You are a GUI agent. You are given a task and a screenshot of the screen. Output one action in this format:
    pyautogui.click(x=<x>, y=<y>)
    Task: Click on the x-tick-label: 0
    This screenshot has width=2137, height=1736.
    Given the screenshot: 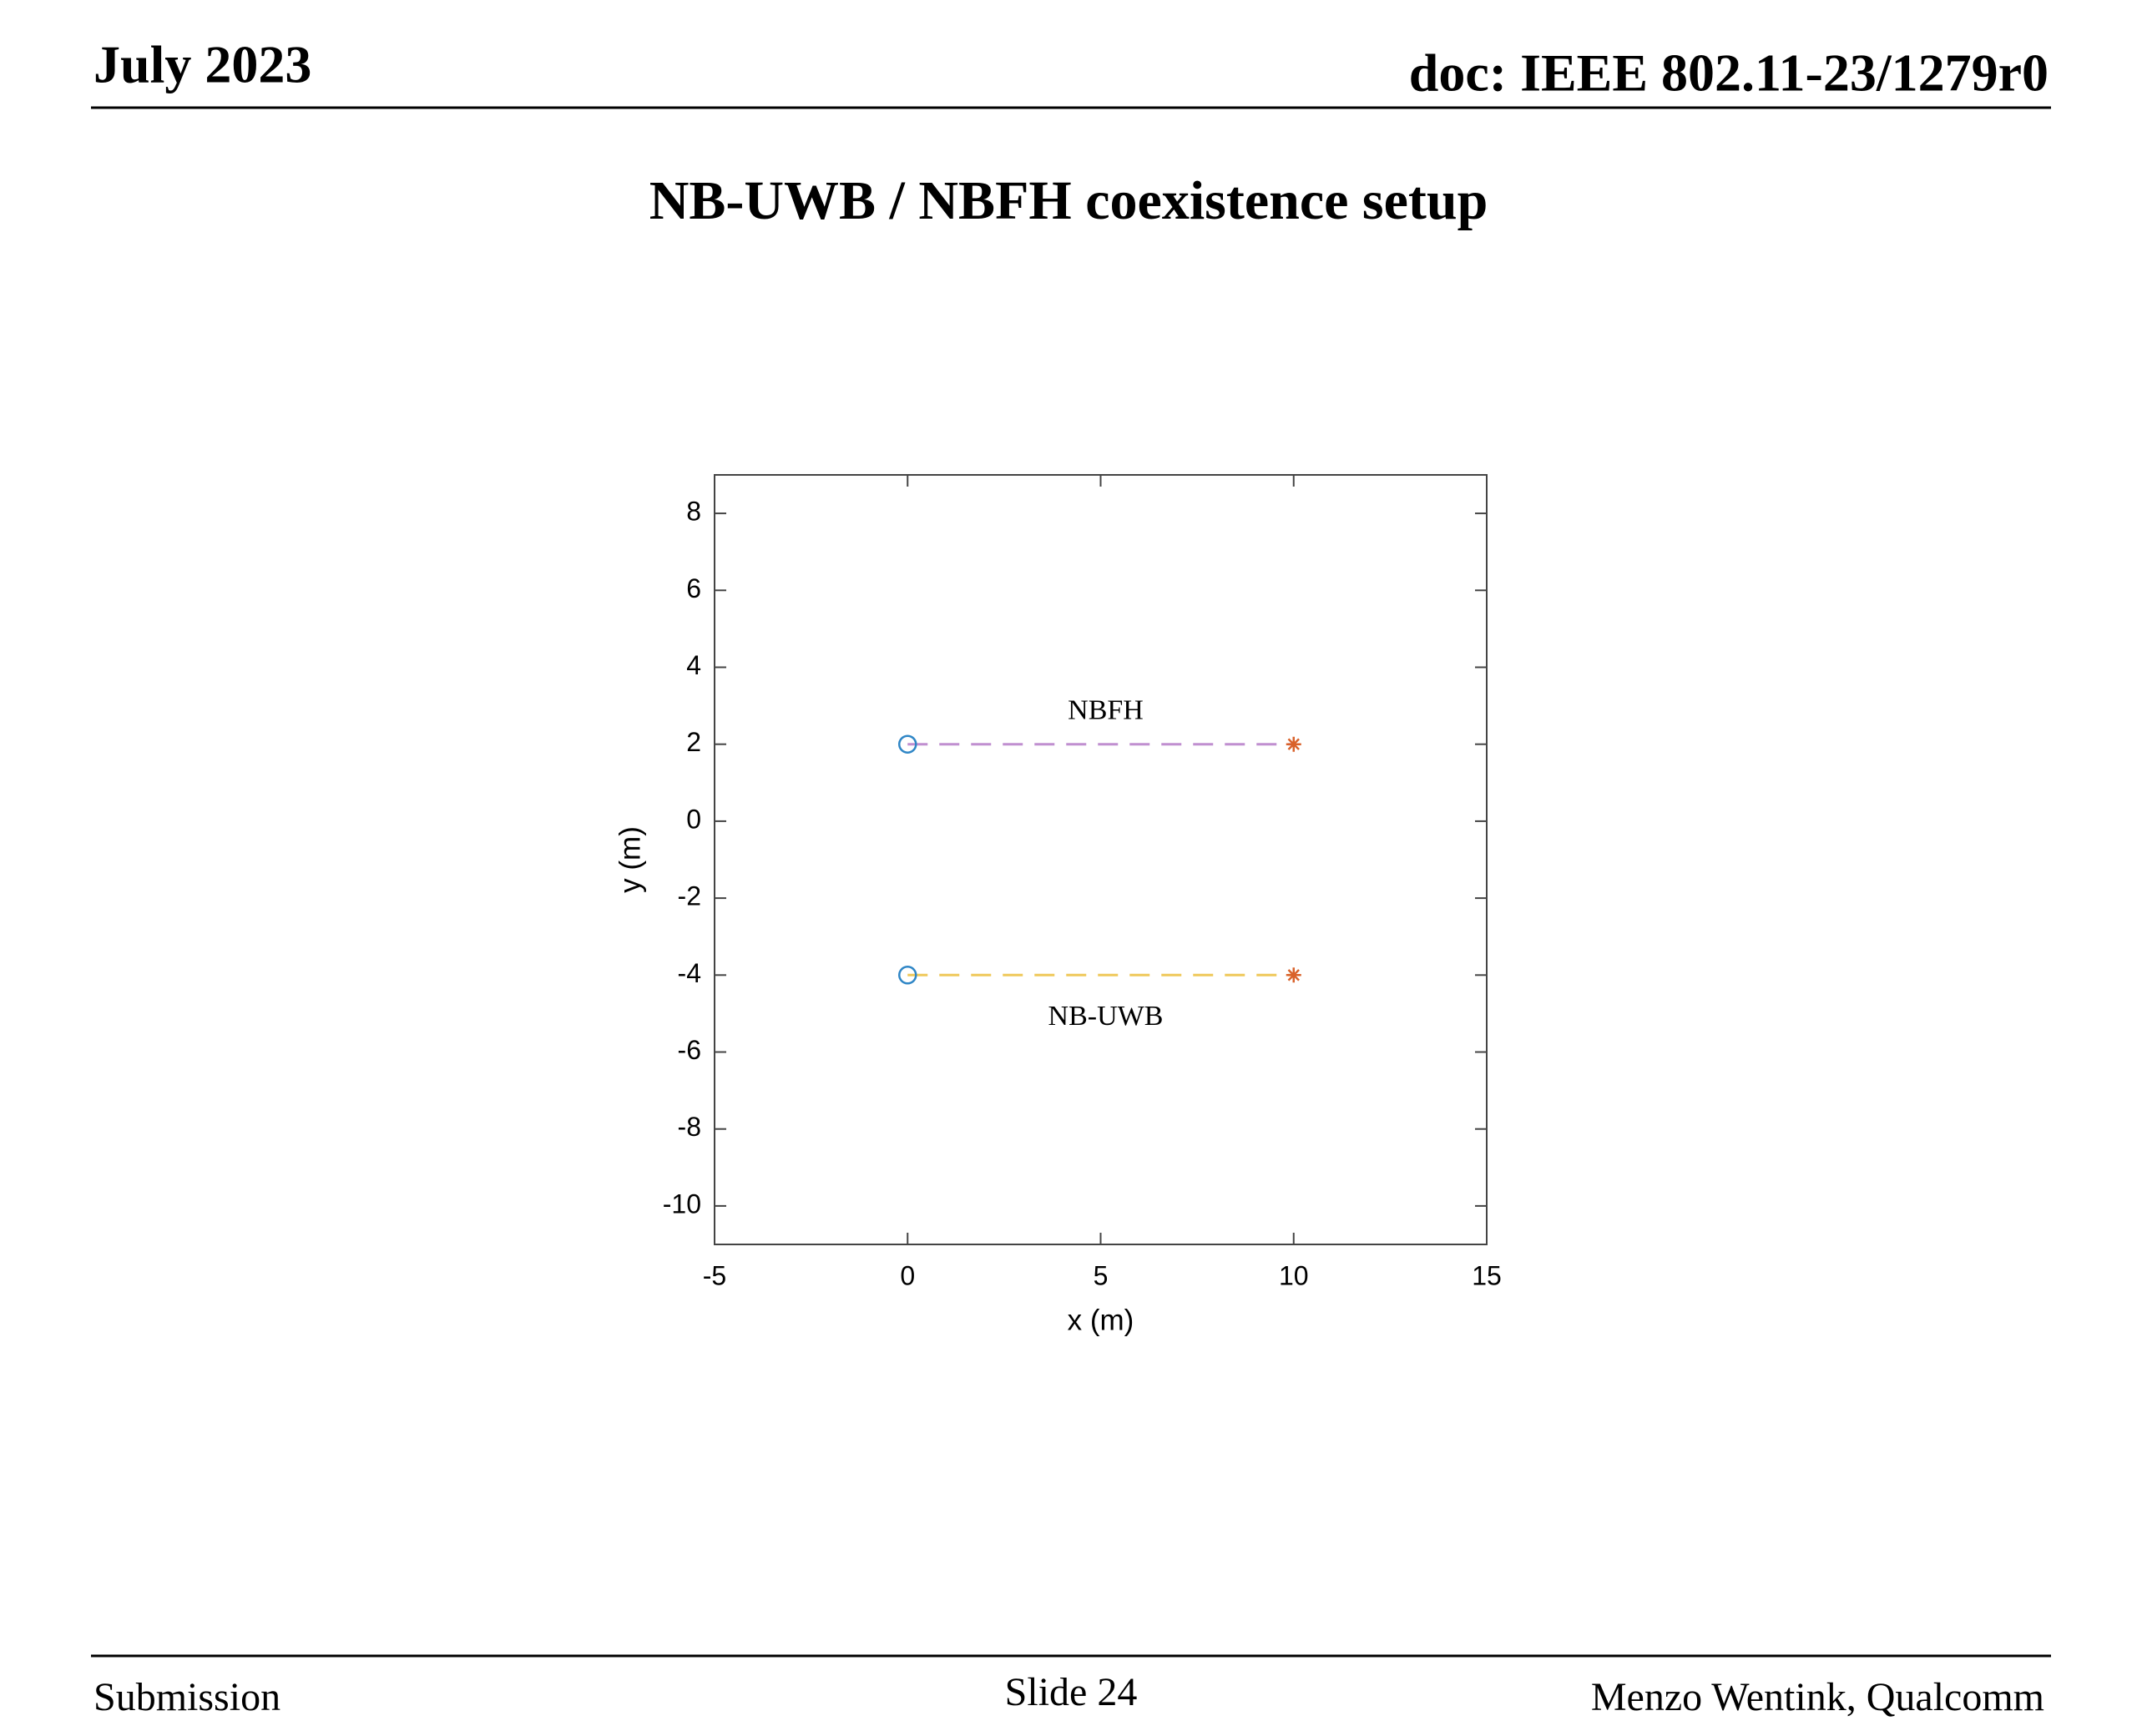 What is the action you would take?
    pyautogui.click(x=907, y=1275)
    